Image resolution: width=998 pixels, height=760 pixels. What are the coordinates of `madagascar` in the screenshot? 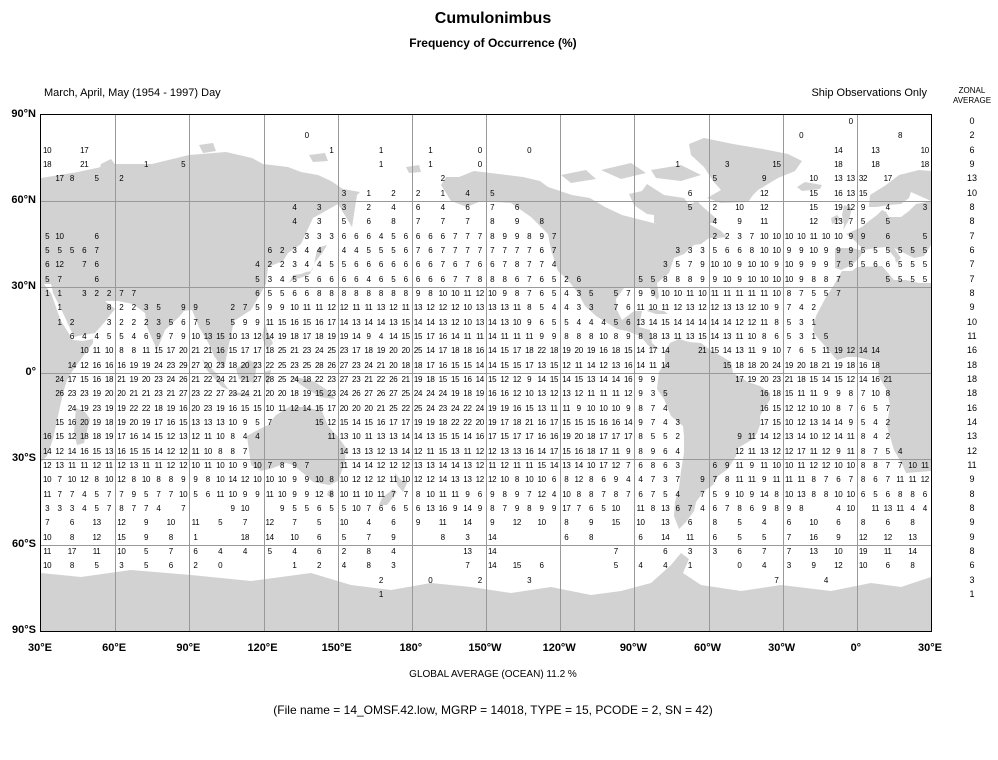 It's located at (82, 426).